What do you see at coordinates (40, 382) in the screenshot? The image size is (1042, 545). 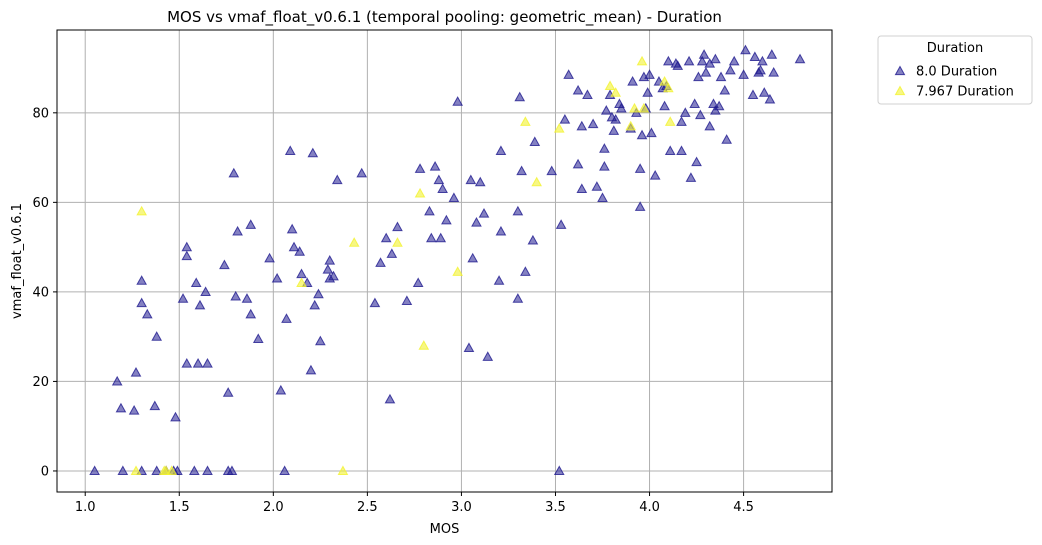 I see `y-tick-label: 20` at bounding box center [40, 382].